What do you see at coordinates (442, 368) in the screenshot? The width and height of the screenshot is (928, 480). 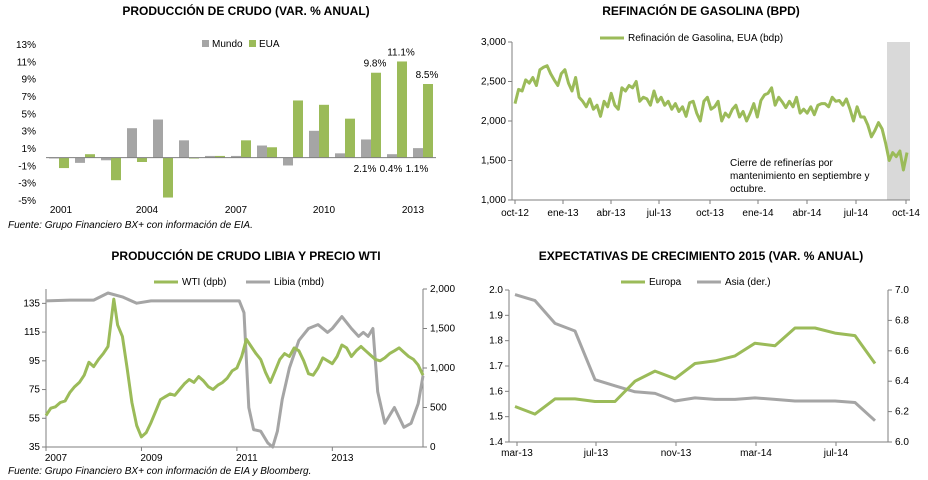 I see `chart3-ytick-label-right: 1,000` at bounding box center [442, 368].